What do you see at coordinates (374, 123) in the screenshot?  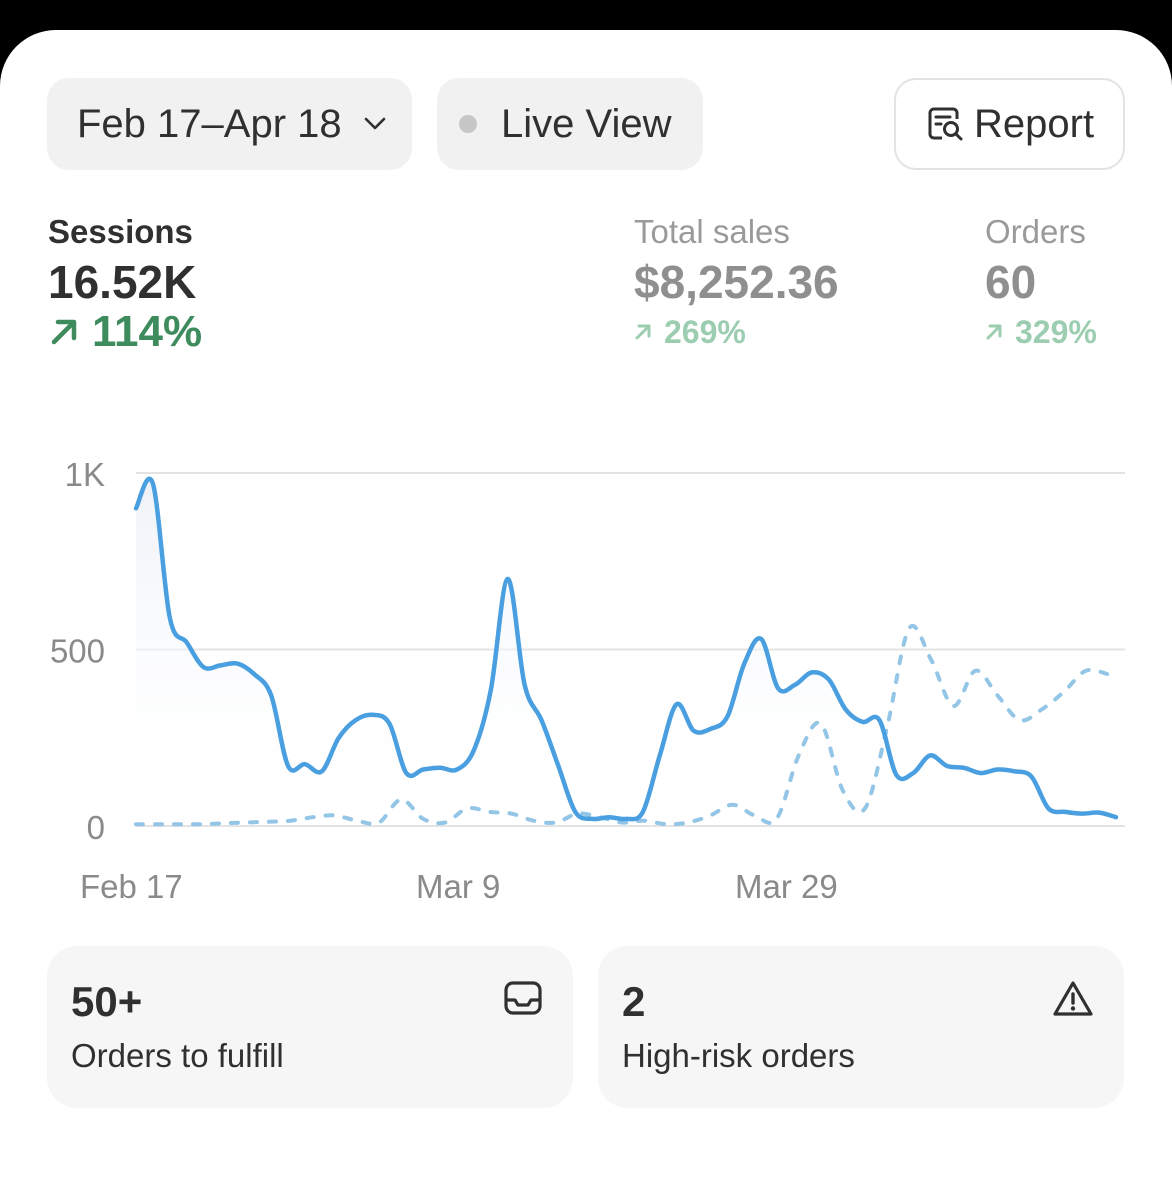 I see `chevron-down-icon` at bounding box center [374, 123].